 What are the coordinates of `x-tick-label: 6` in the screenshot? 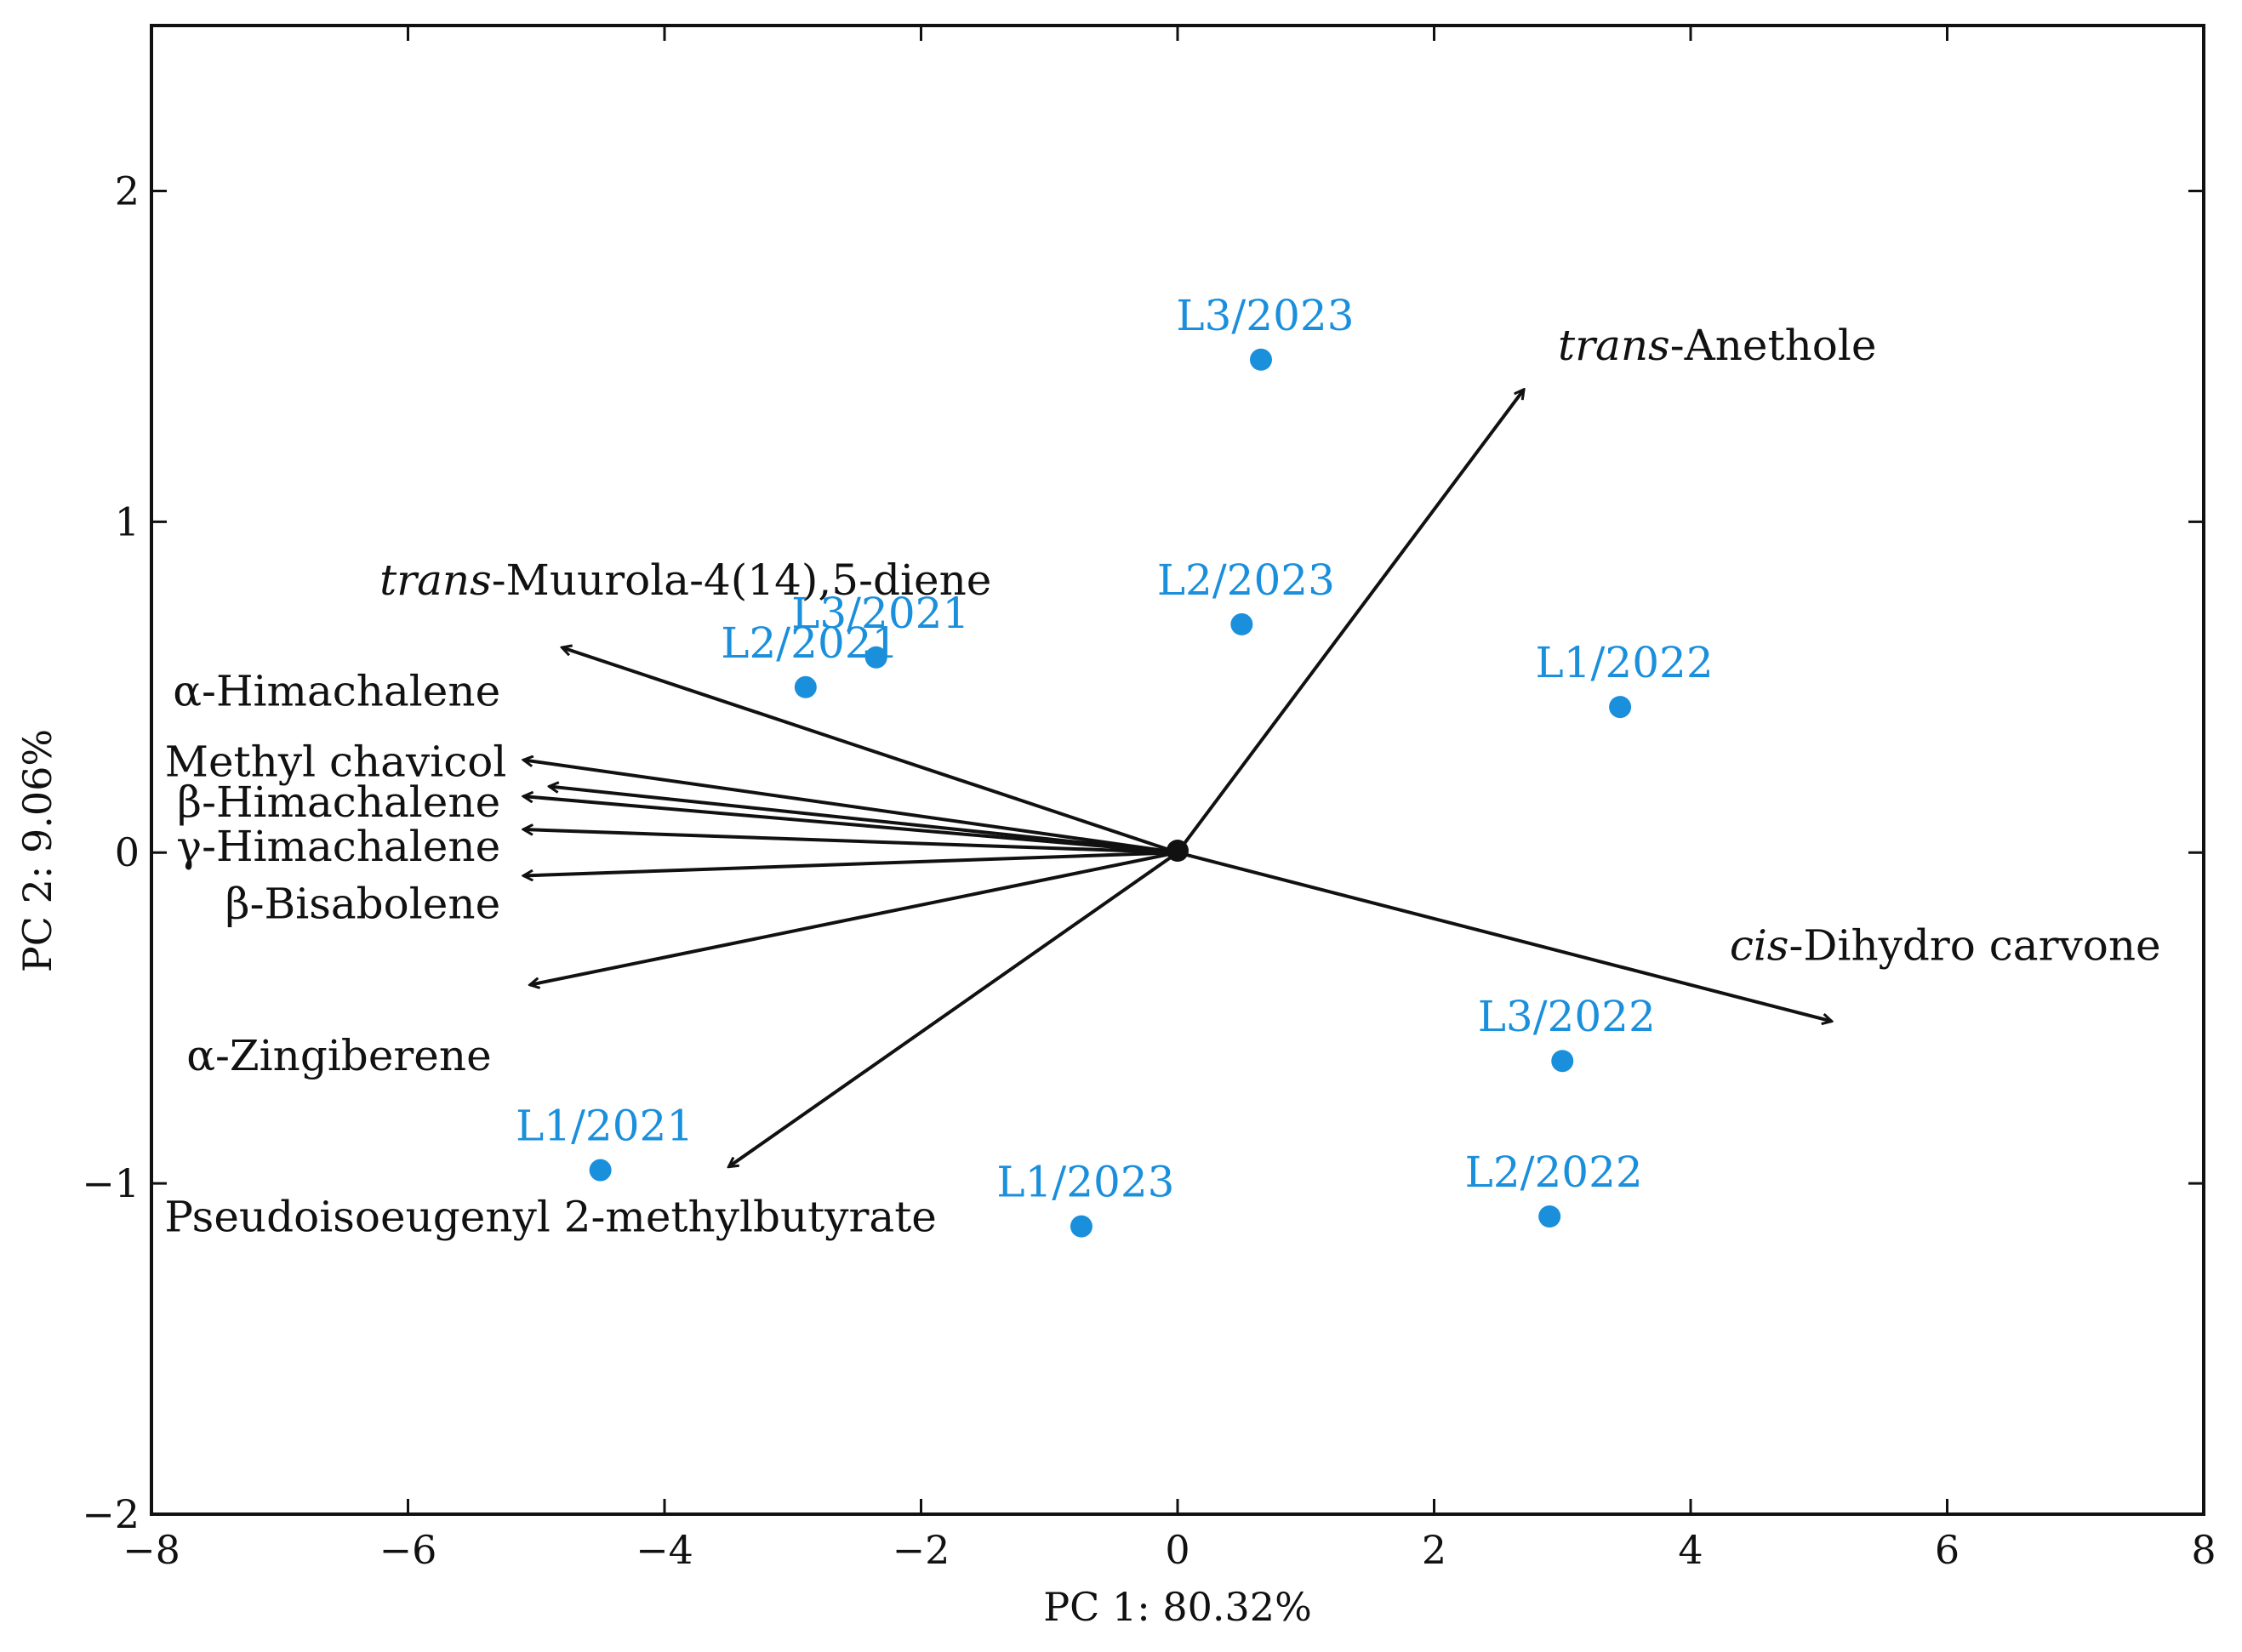 It's located at (1947, 1550).